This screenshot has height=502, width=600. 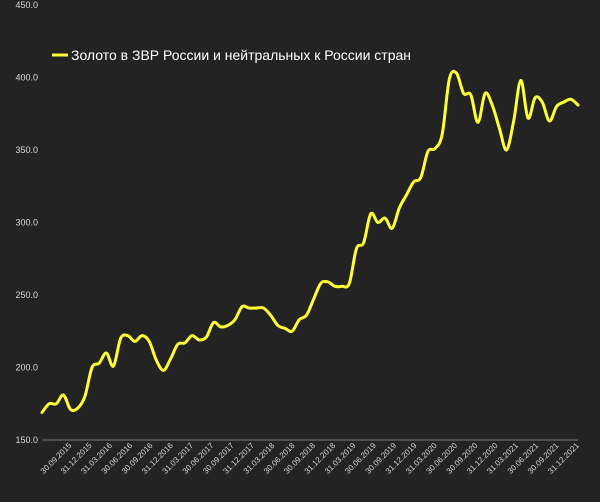 I want to click on y-tick-label: 450.0, so click(x=26, y=5).